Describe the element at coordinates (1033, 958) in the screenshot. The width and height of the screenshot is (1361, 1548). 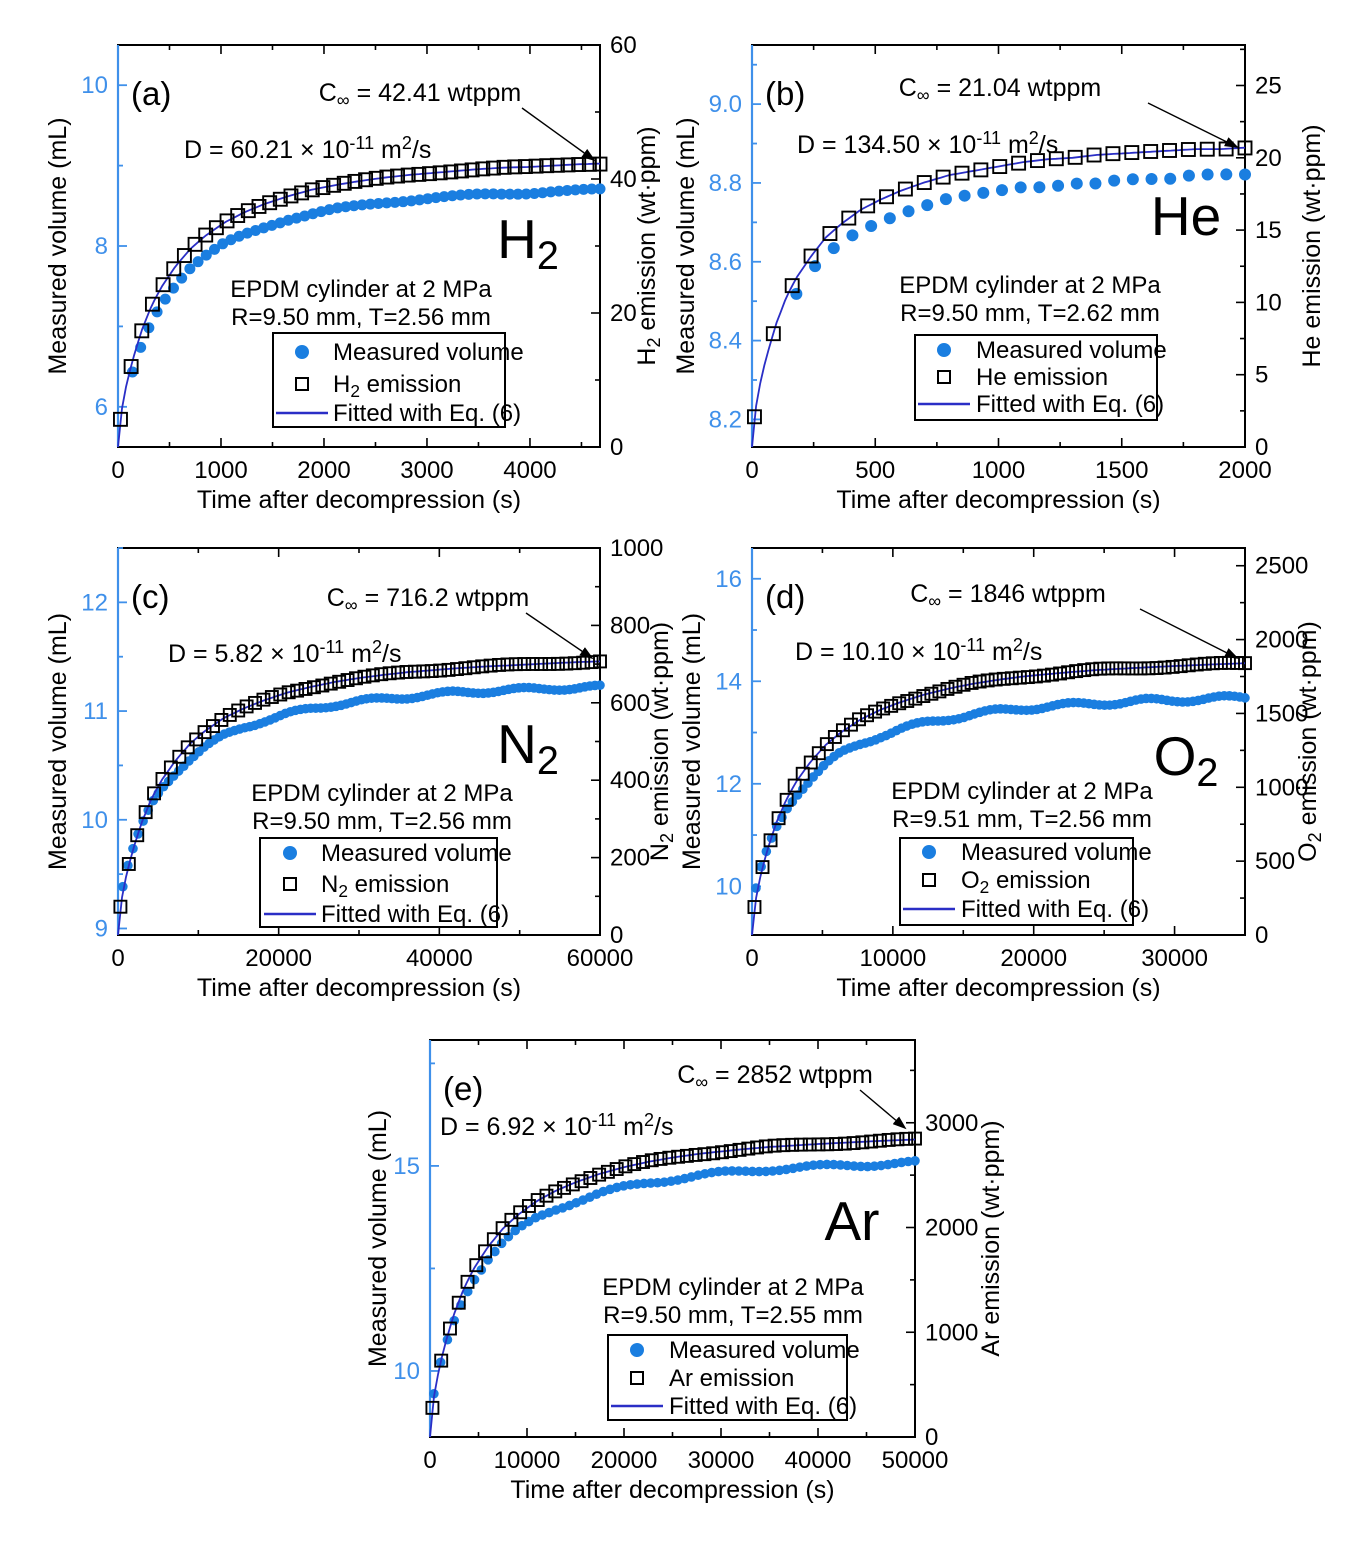
I see `x-tick-label: 20000` at that location.